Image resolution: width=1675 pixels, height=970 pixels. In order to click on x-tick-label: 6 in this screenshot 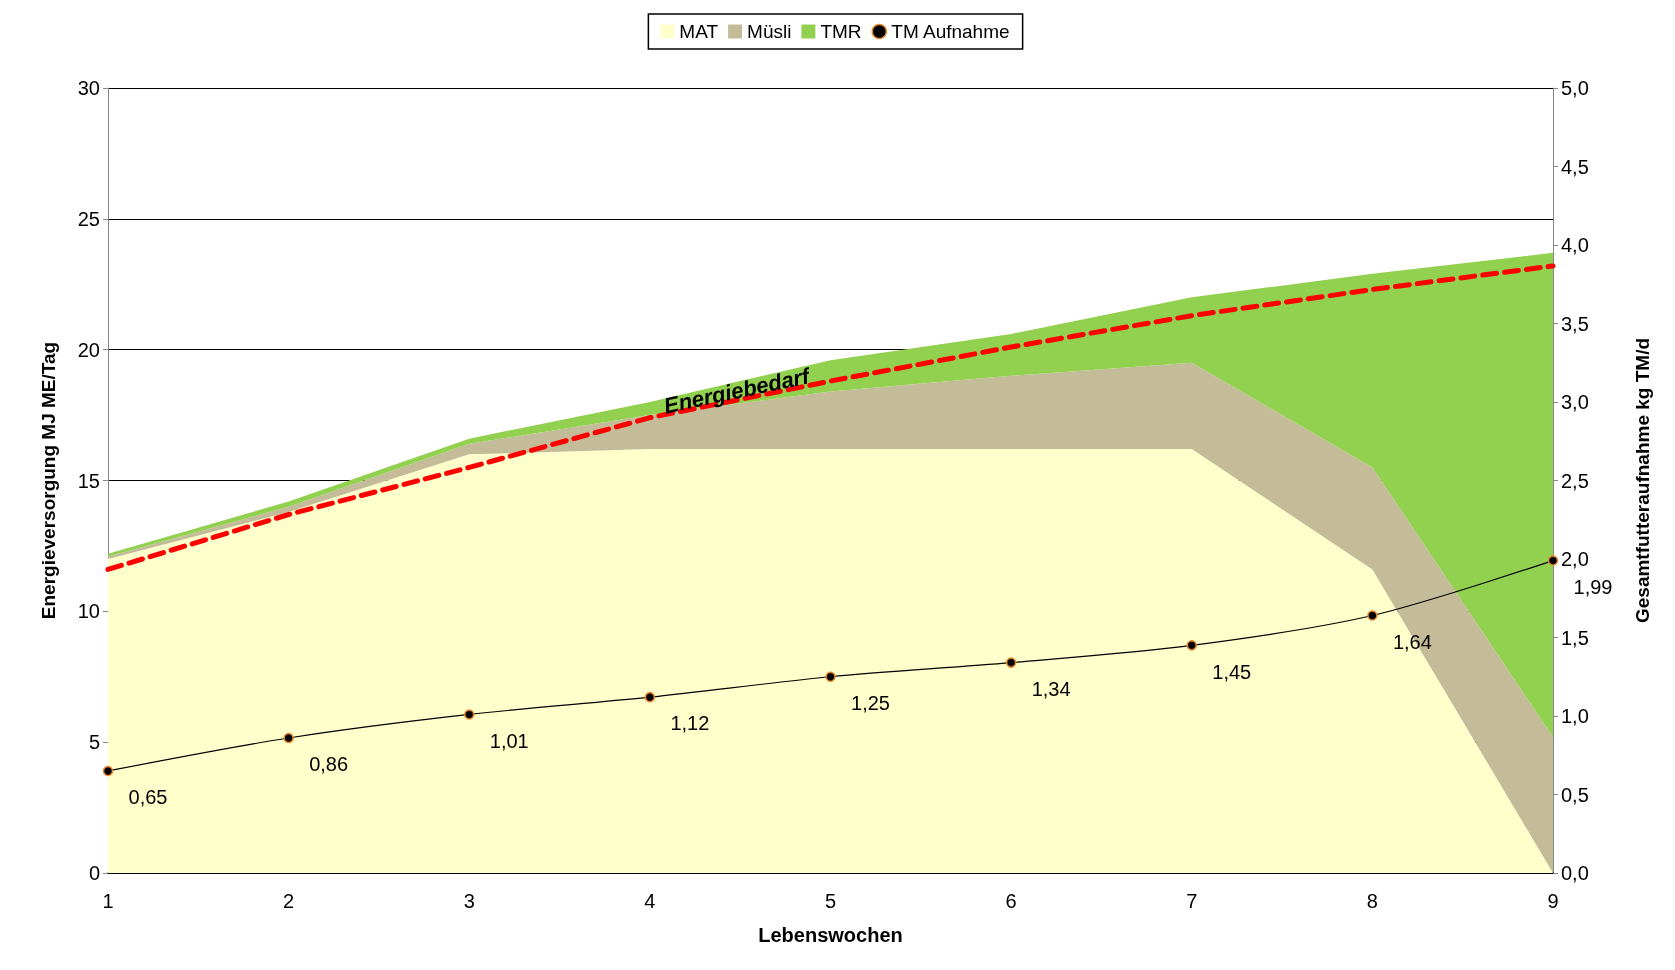, I will do `click(1011, 901)`.